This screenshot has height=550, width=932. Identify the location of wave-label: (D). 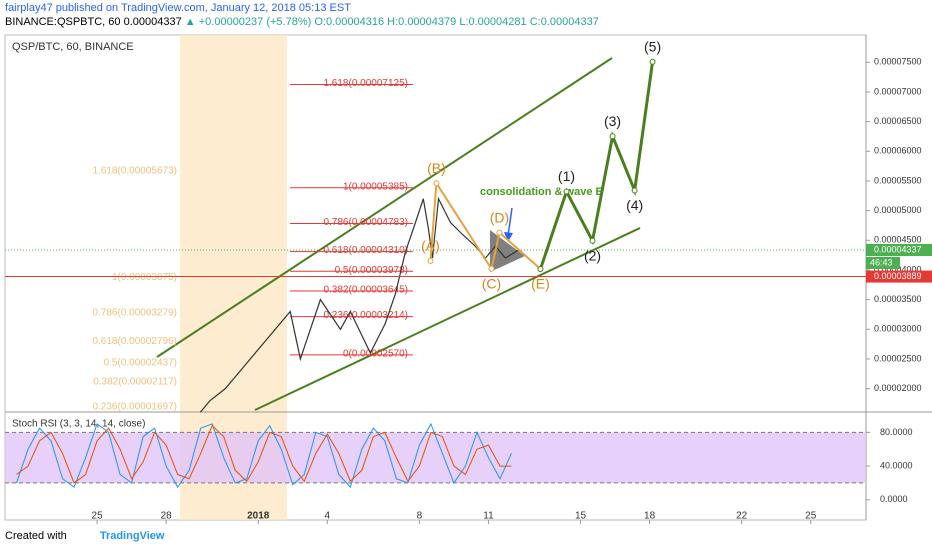
(499, 217).